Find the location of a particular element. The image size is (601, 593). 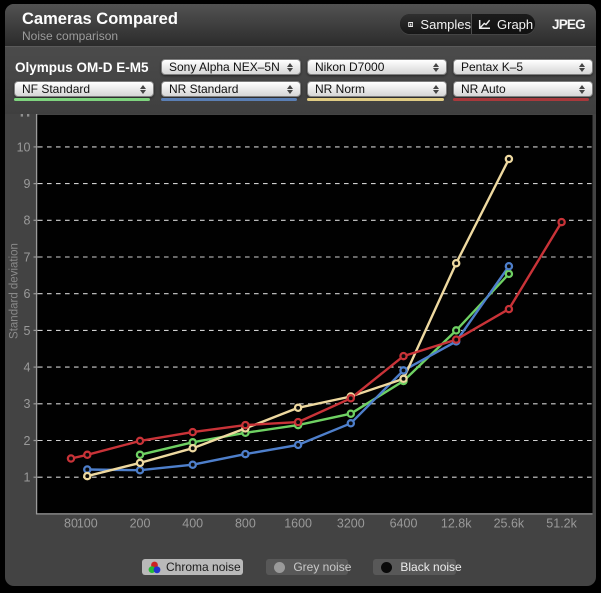

svg-text: 6400 is located at coordinates (404, 524).